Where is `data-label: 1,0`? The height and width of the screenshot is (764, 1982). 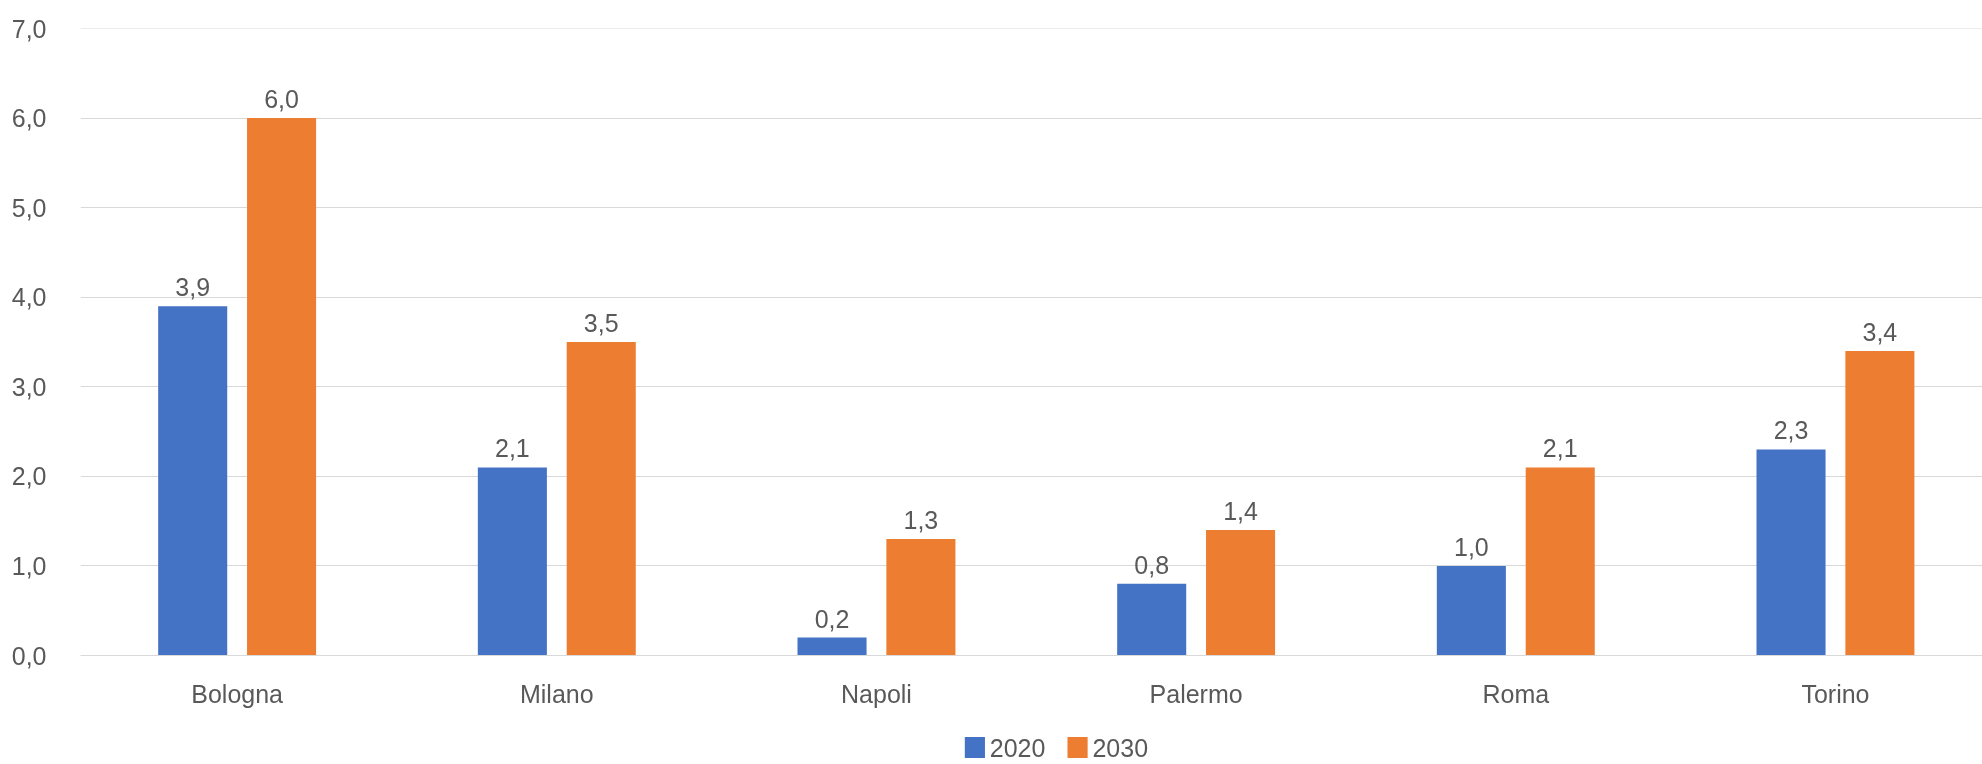
data-label: 1,0 is located at coordinates (1471, 546).